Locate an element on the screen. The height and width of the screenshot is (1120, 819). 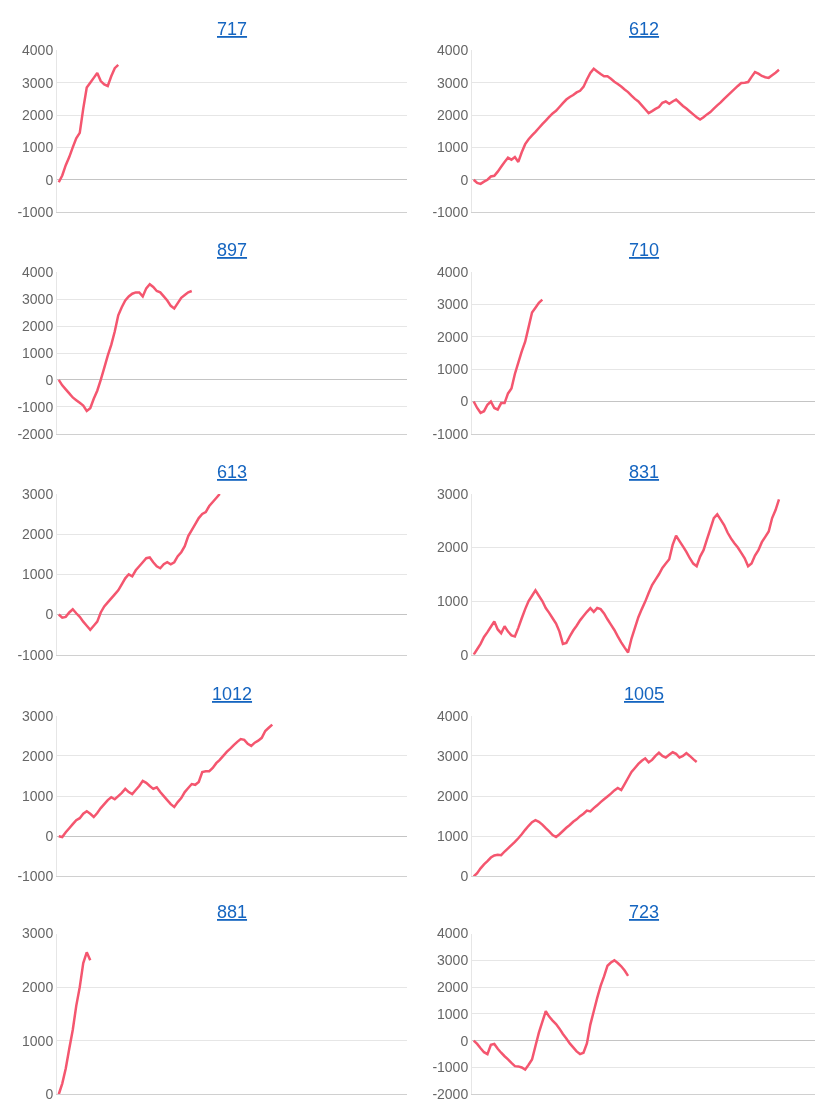
chart-title: 612 is located at coordinates (644, 29).